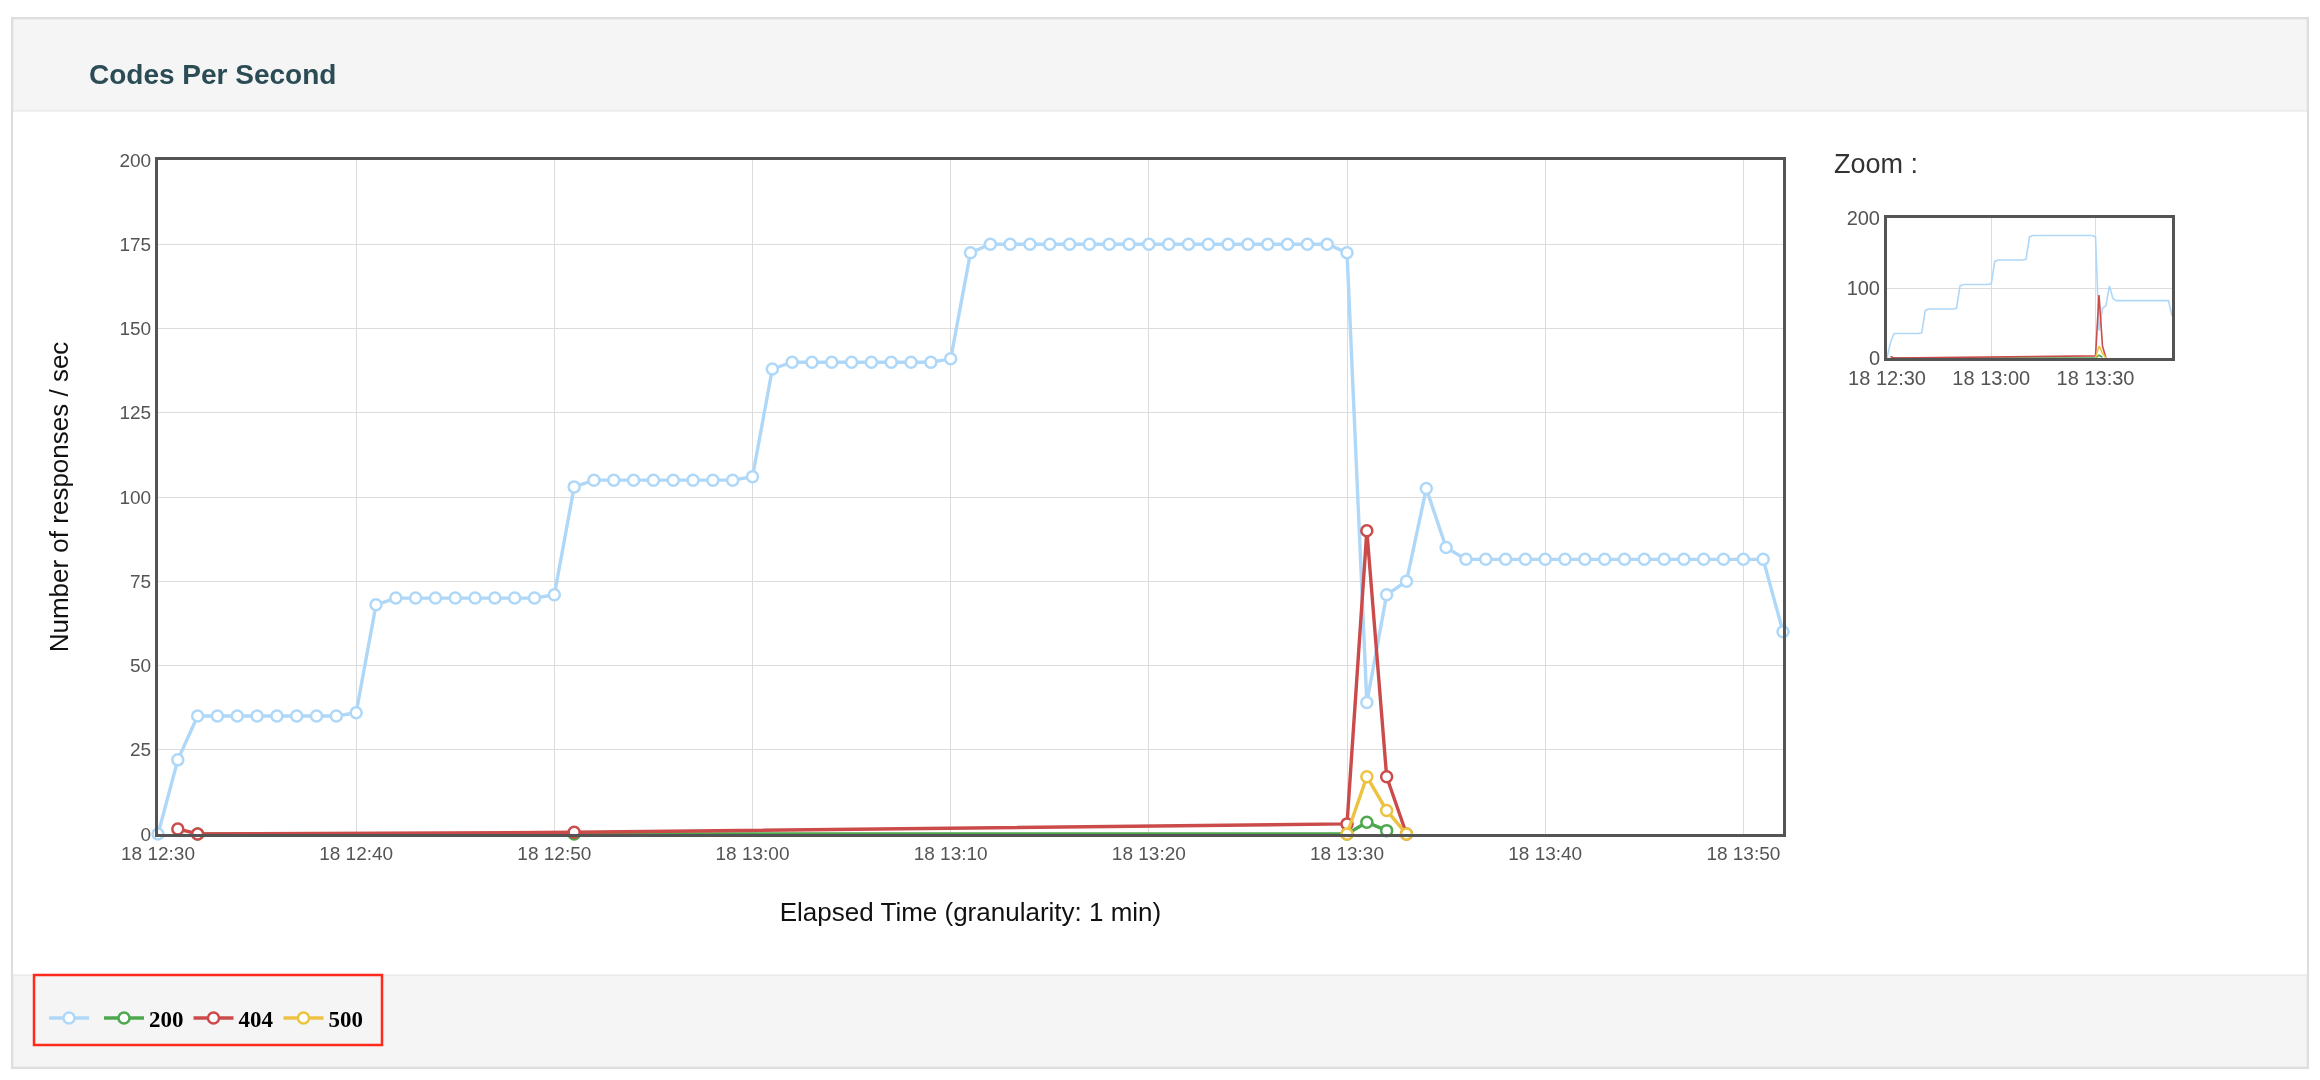 Image resolution: width=2320 pixels, height=1080 pixels. What do you see at coordinates (1545, 853) in the screenshot?
I see `x-tick-label: 18 13:40` at bounding box center [1545, 853].